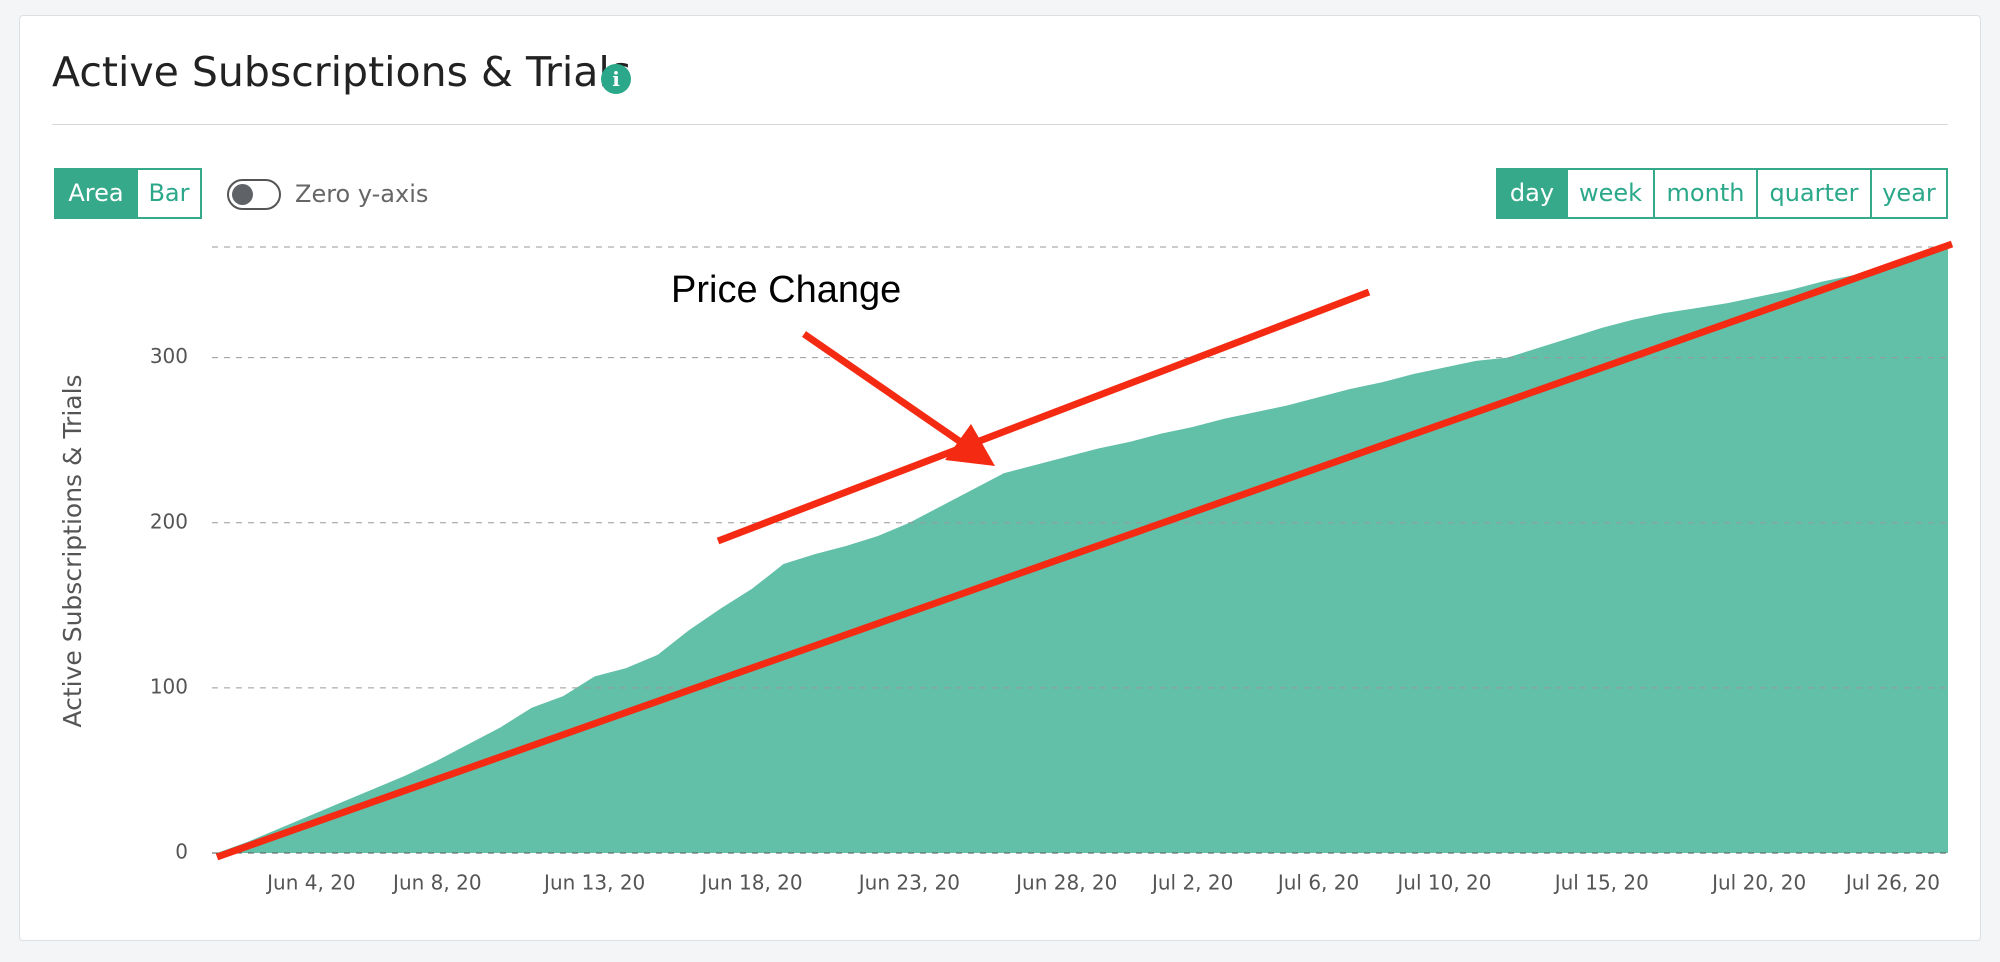 This screenshot has height=962, width=2000. I want to click on x-tick-label: Jun 13, 20, so click(593, 883).